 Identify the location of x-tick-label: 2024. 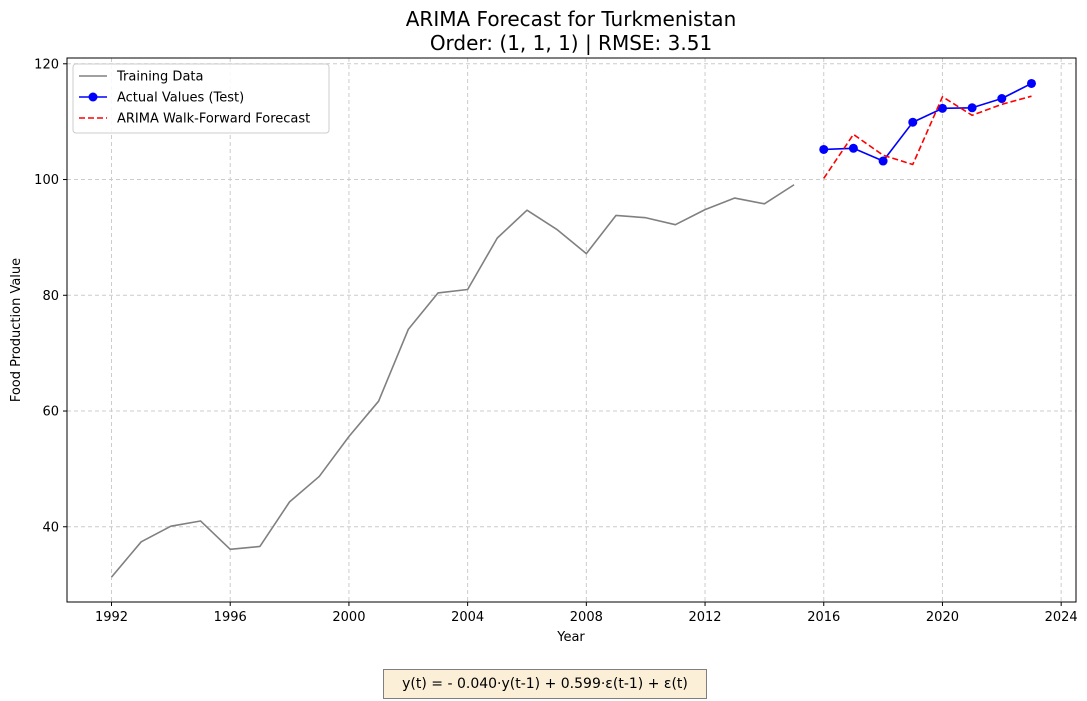
(1061, 617).